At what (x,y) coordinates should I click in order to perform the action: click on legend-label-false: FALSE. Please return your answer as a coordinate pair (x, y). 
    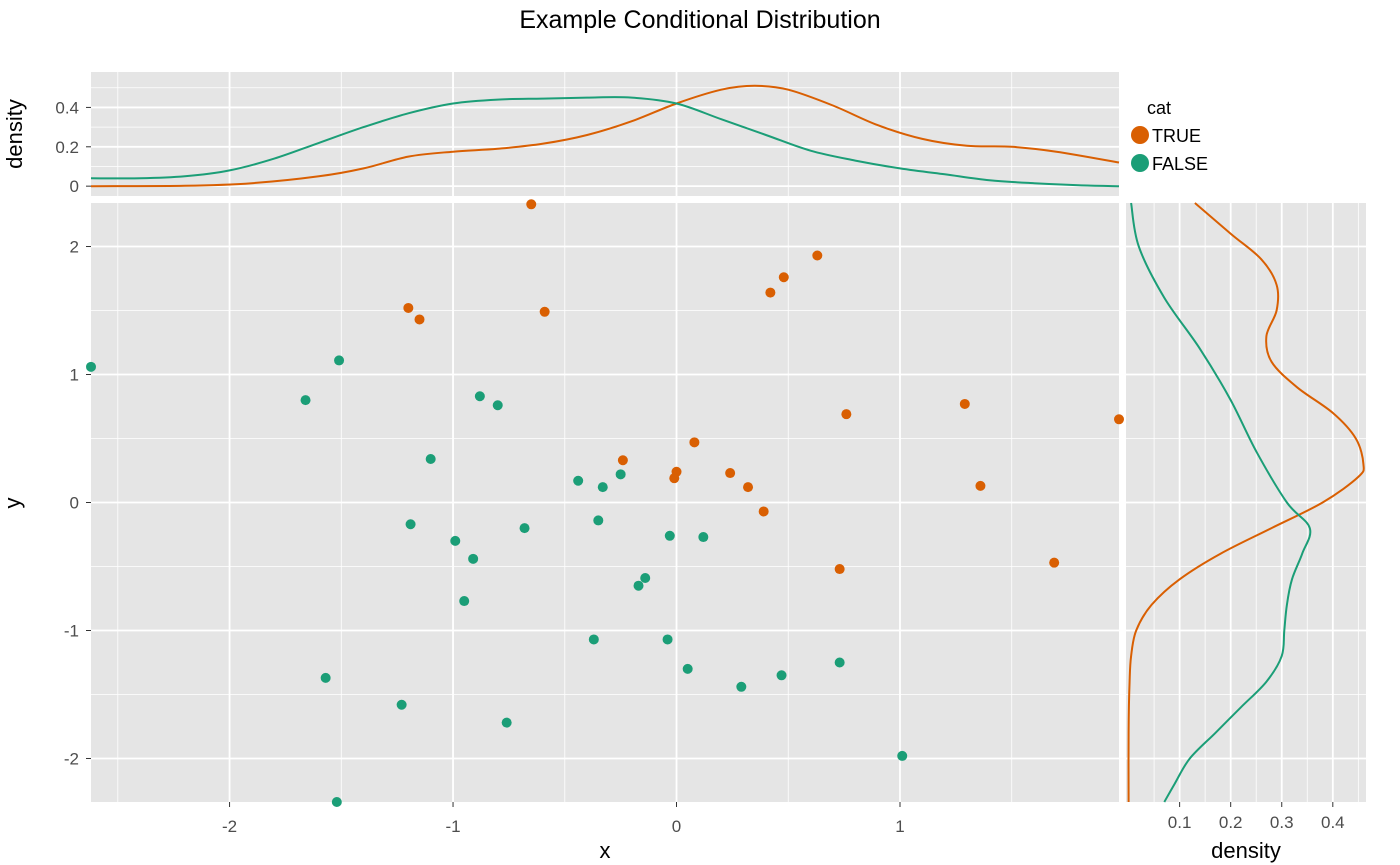
    Looking at the image, I should click on (1180, 164).